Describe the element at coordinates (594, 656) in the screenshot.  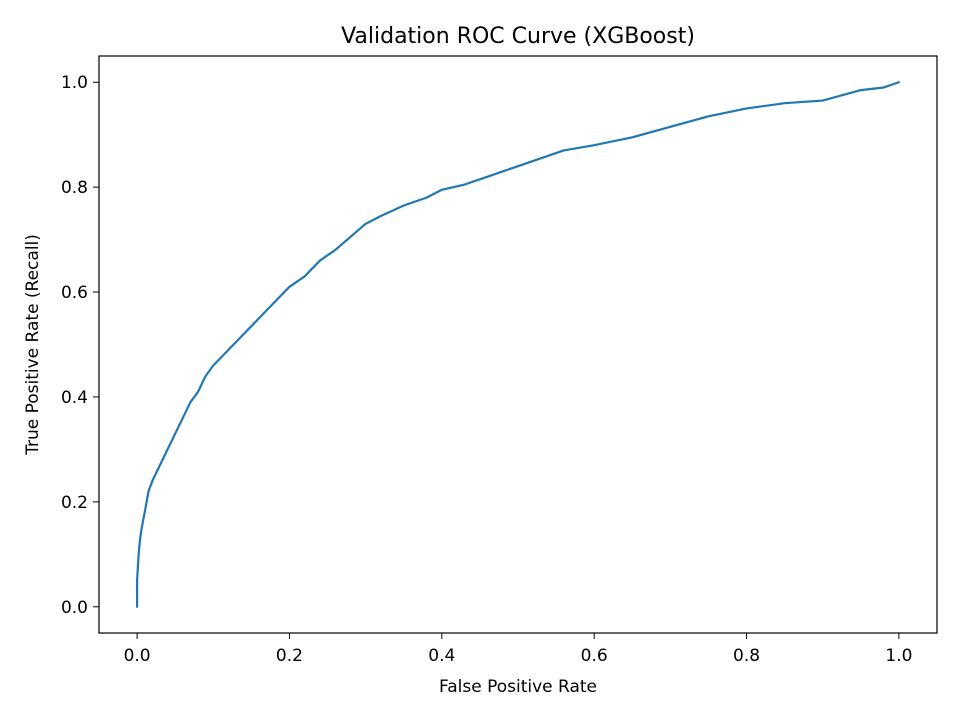
I see `x-tick-label: 0.6` at that location.